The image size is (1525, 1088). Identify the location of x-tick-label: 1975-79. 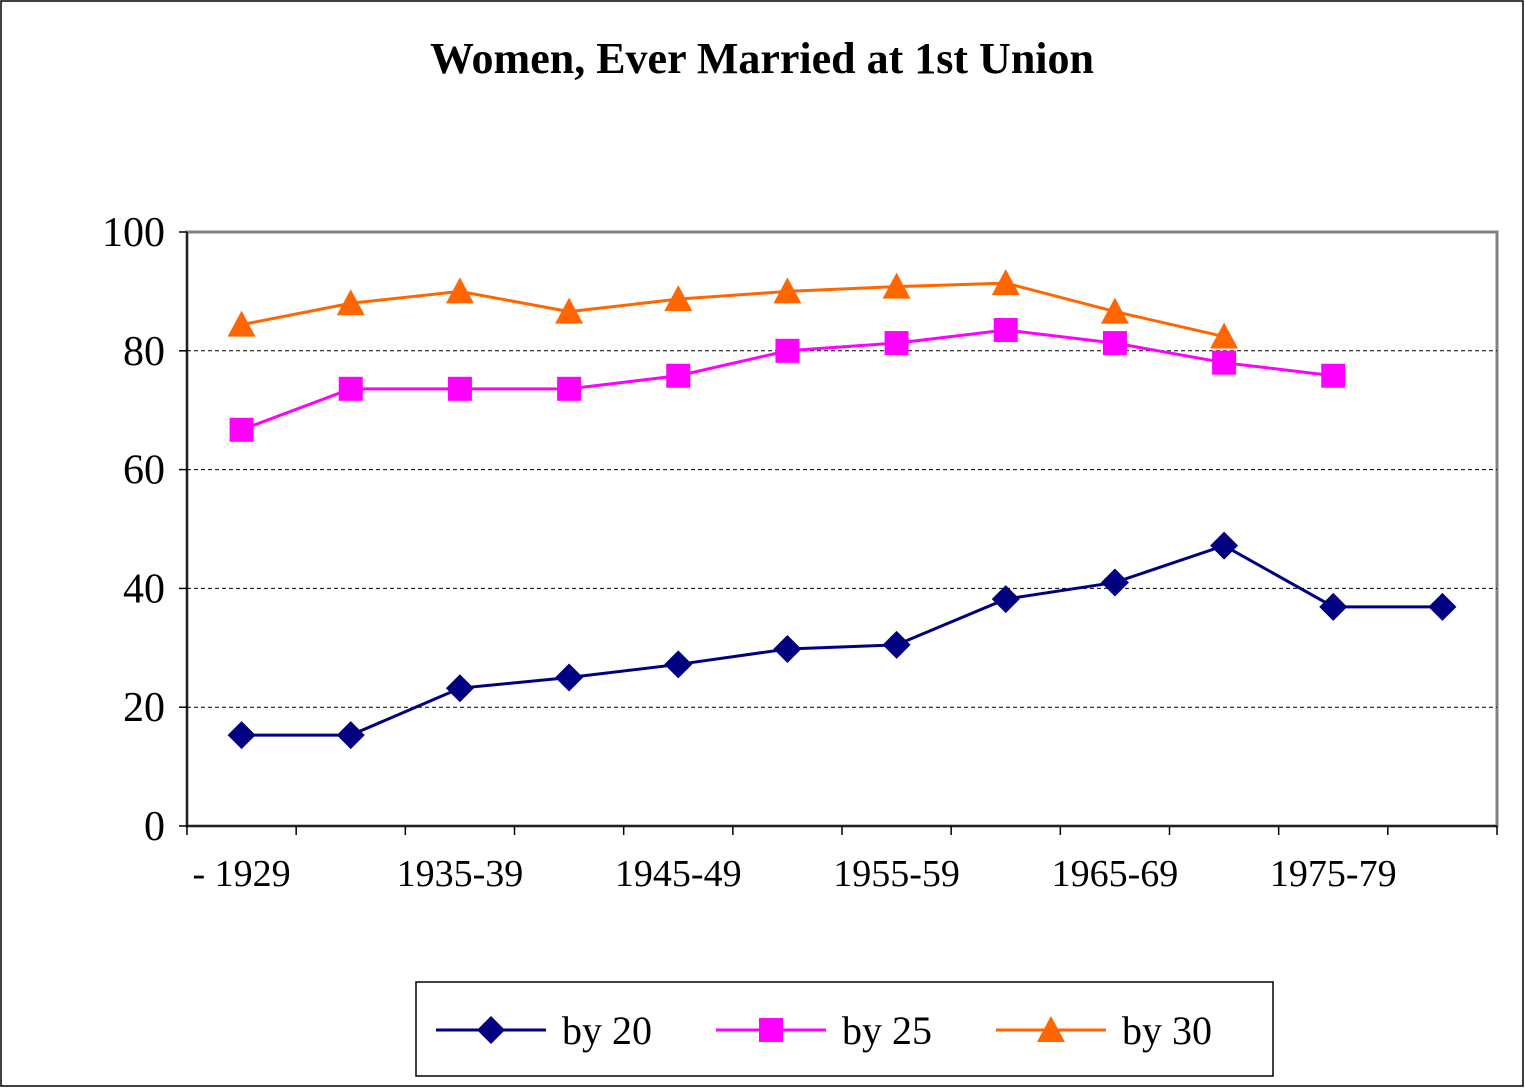
(1333, 874).